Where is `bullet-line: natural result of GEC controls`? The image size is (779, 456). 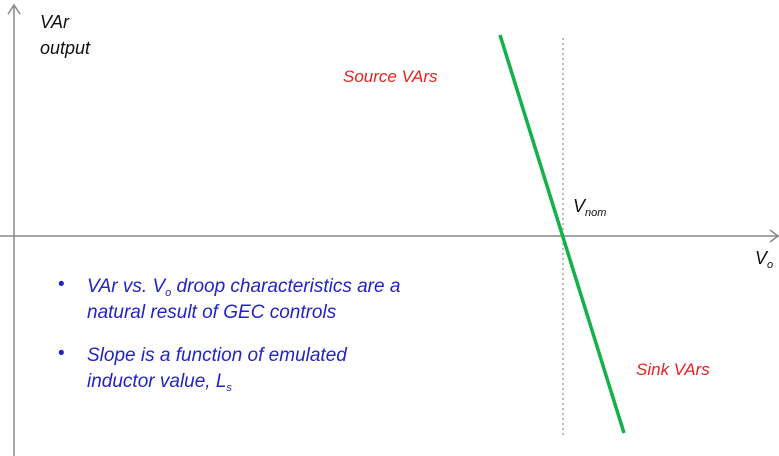
bullet-line: natural result of GEC controls is located at coordinates (211, 313).